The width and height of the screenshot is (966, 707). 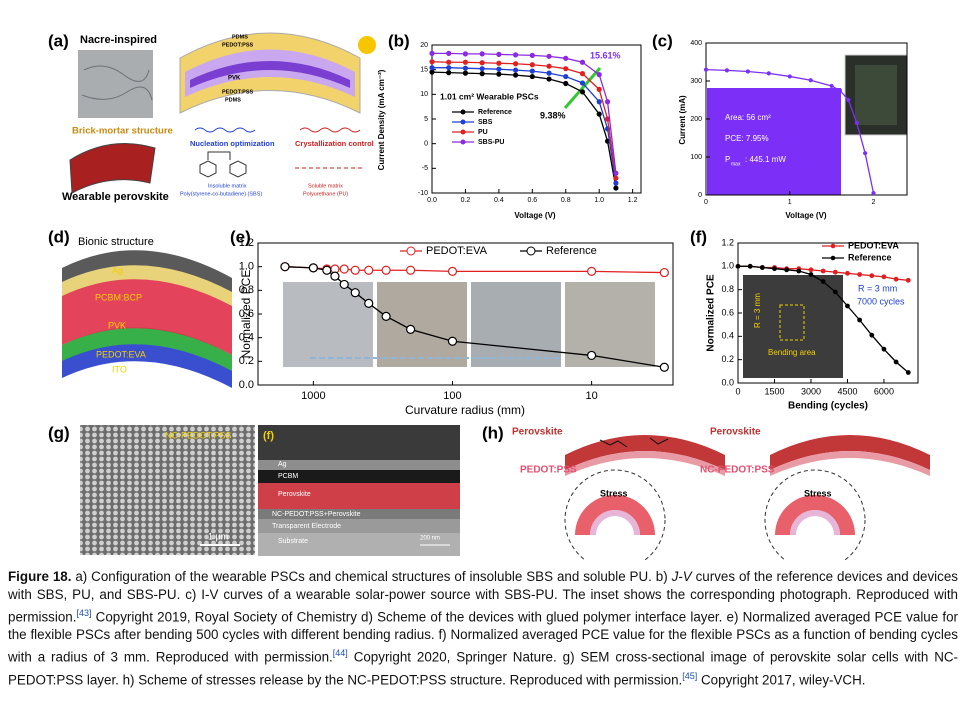 What do you see at coordinates (681, 576) in the screenshot?
I see `caption-text: J-V` at bounding box center [681, 576].